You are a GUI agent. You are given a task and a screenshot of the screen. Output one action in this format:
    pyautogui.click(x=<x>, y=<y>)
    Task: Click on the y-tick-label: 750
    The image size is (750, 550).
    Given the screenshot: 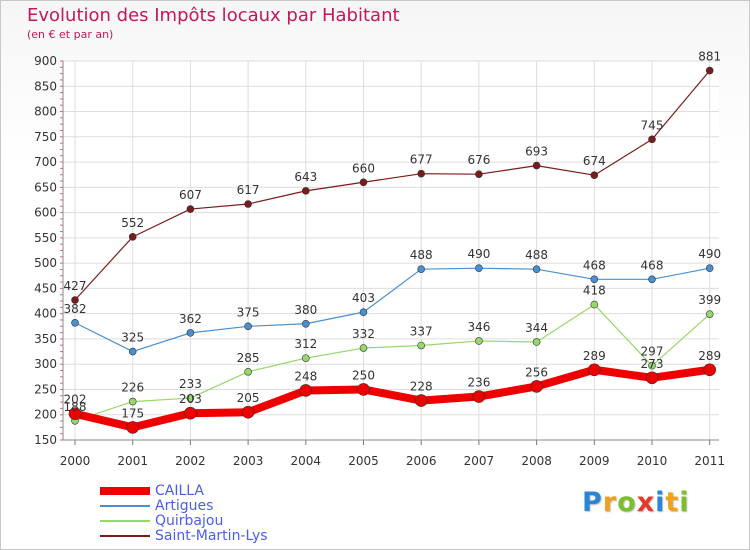 What is the action you would take?
    pyautogui.click(x=45, y=137)
    